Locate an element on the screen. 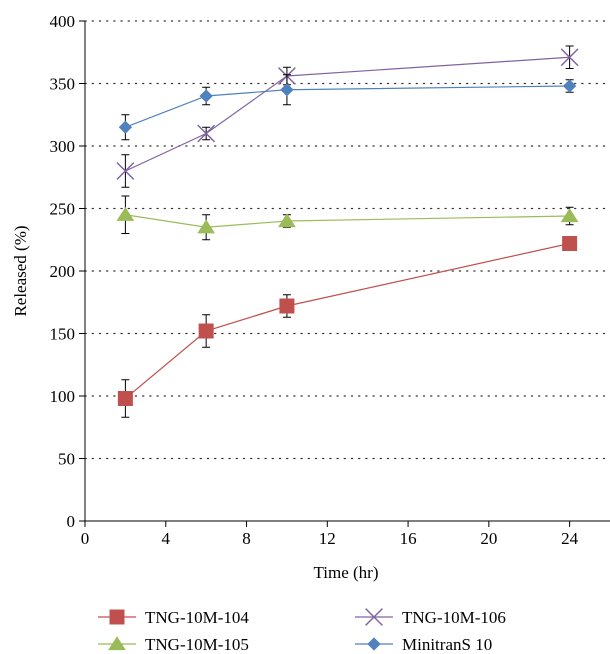 The width and height of the screenshot is (610, 654). x-tick-label: 4 is located at coordinates (166, 538).